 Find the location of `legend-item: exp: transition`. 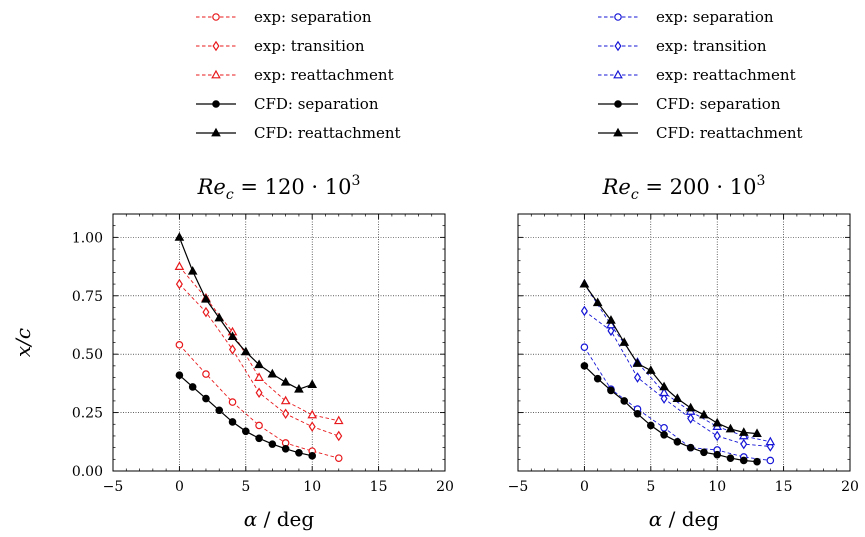

legend-item: exp: transition is located at coordinates (682, 46).